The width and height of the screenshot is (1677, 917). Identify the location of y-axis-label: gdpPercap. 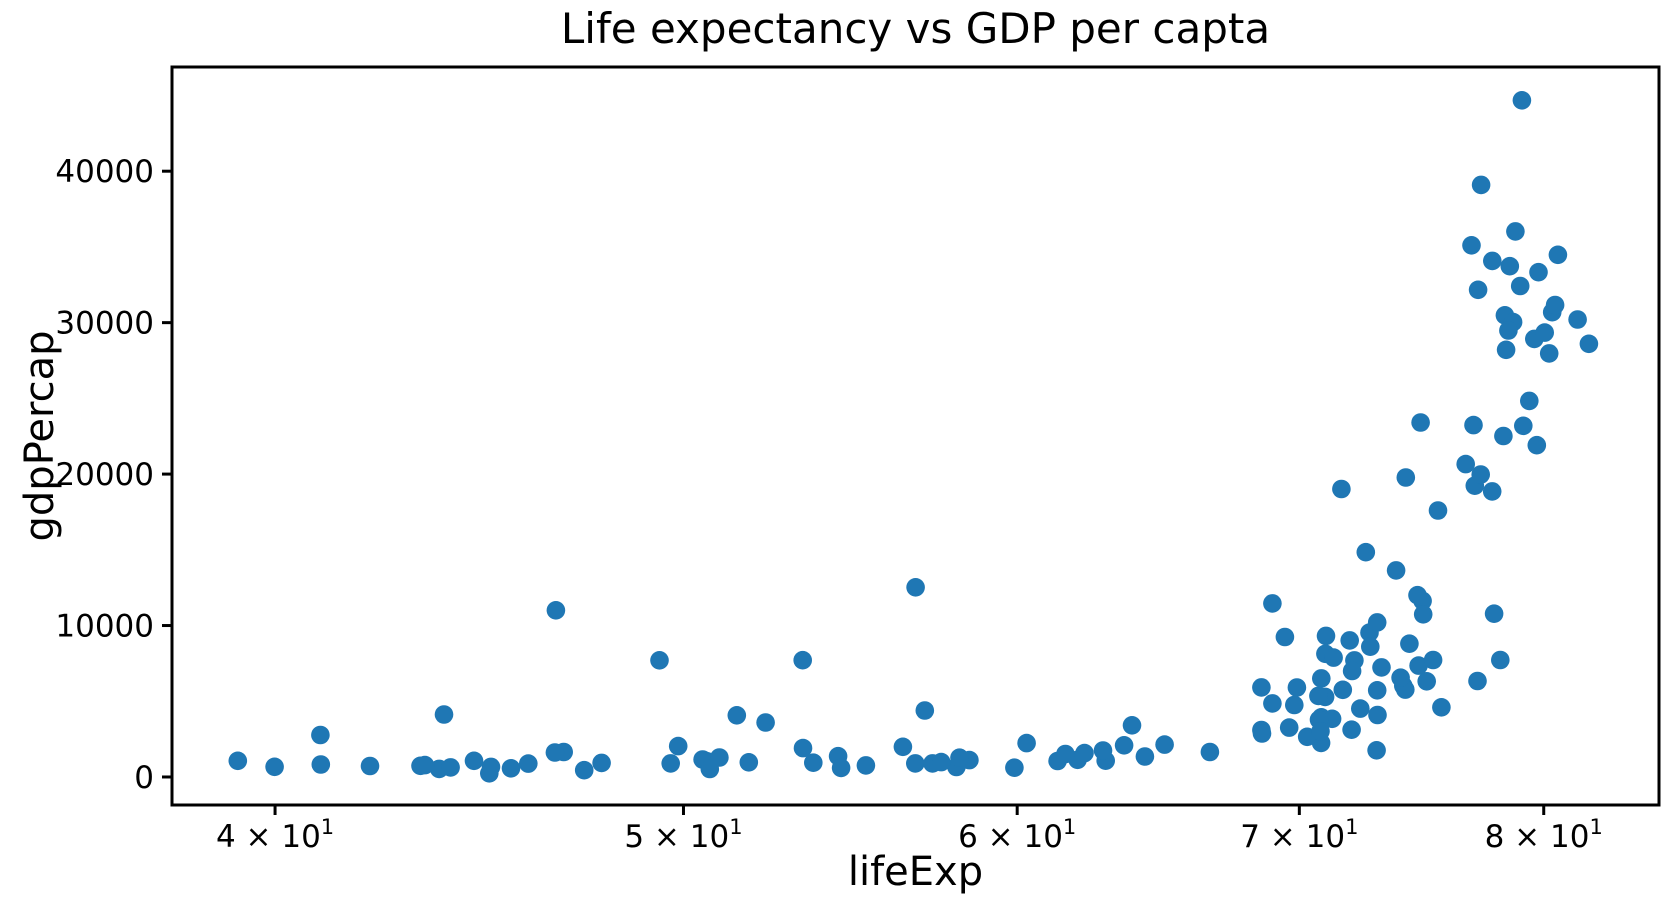
(40, 436).